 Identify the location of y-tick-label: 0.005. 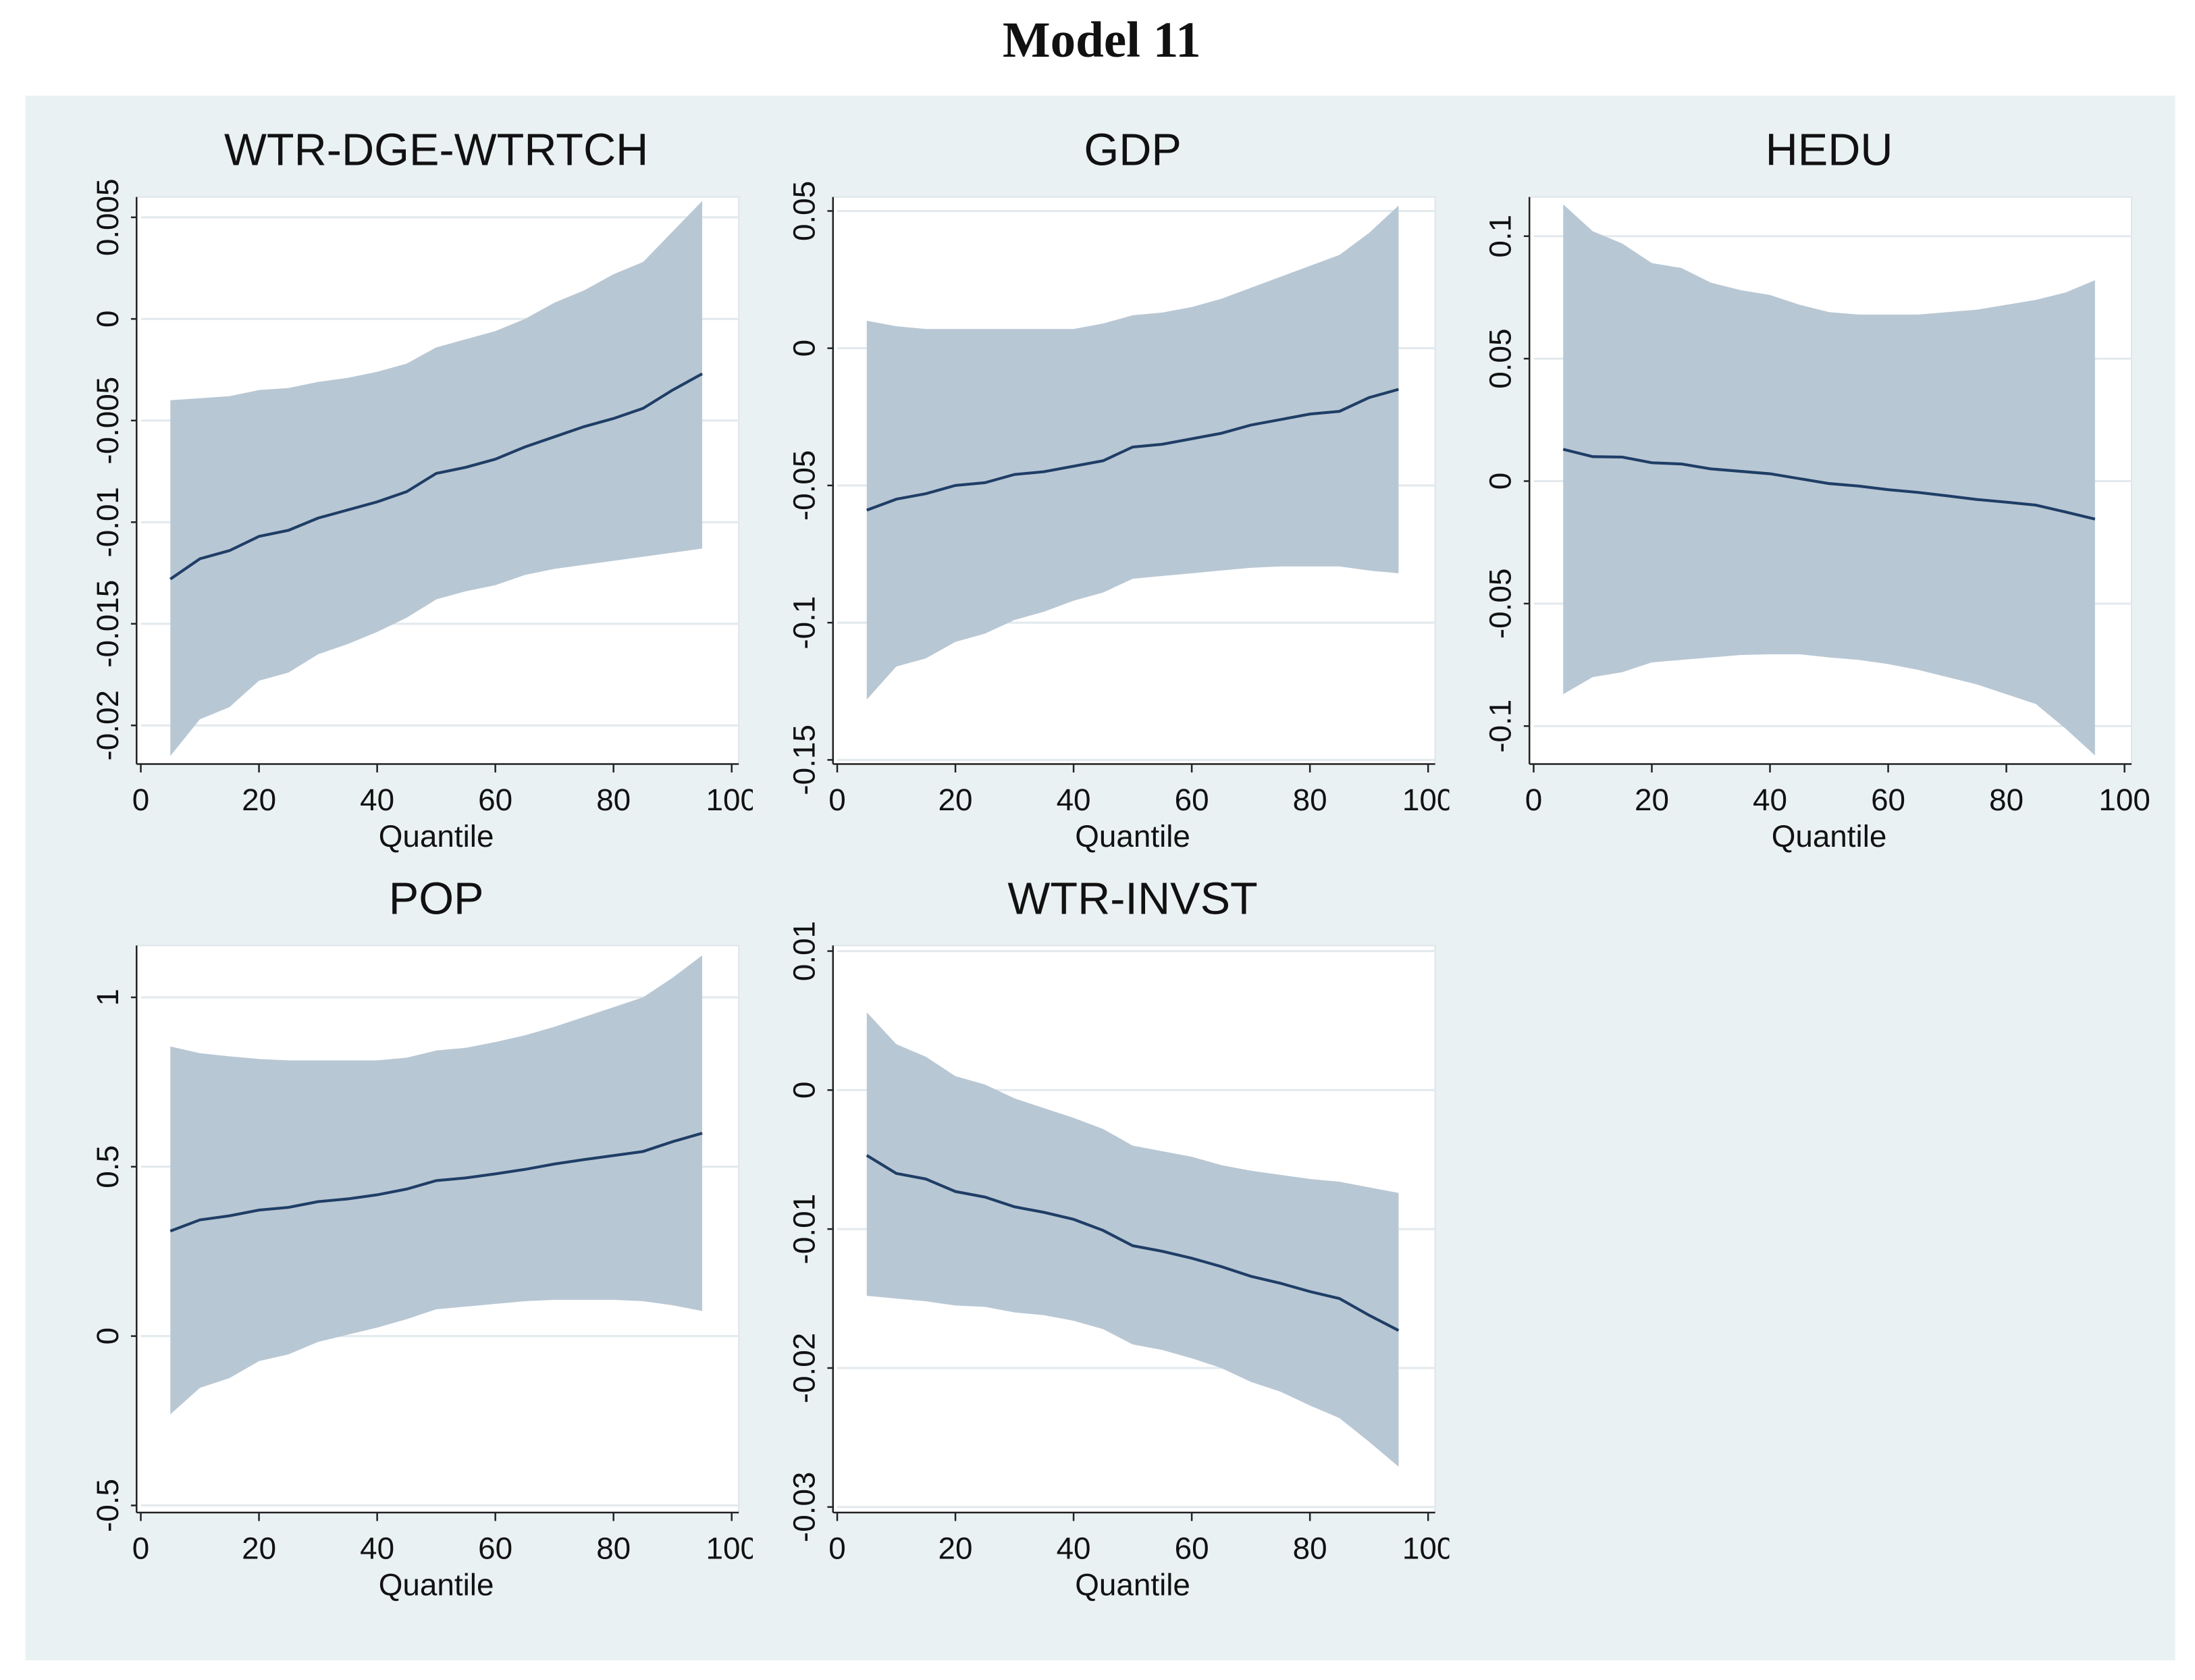
(107, 217).